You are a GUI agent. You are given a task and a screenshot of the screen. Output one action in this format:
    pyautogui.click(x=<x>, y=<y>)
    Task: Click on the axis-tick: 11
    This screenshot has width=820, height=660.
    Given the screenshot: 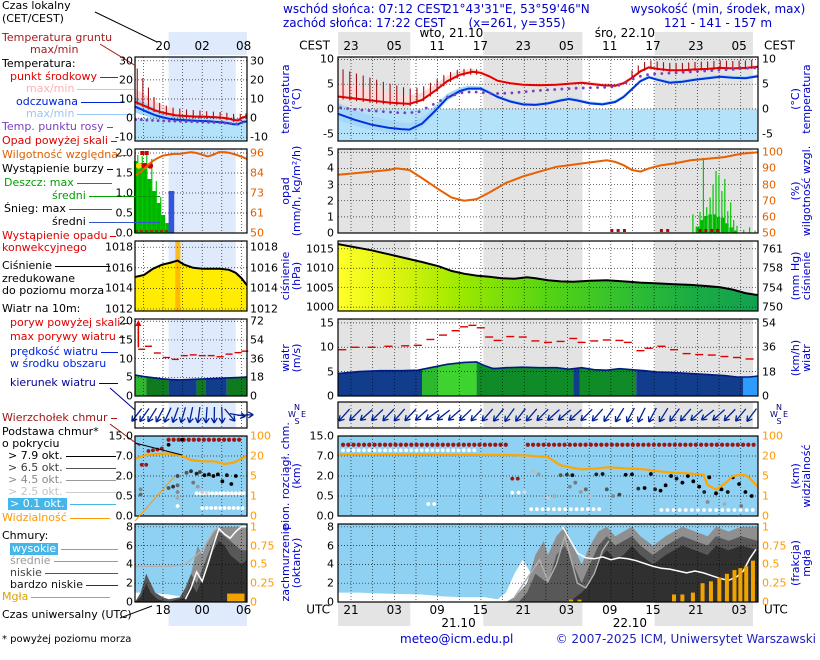 What is the action you would take?
    pyautogui.click(x=437, y=46)
    